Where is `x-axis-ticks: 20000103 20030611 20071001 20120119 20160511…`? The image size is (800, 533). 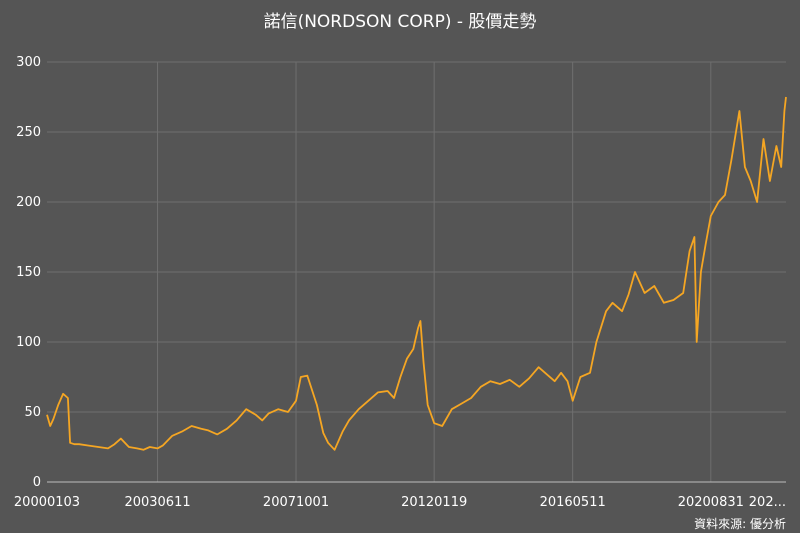 x-axis-ticks: 20000103 20030611 20071001 20120119 20160511… is located at coordinates (400, 502).